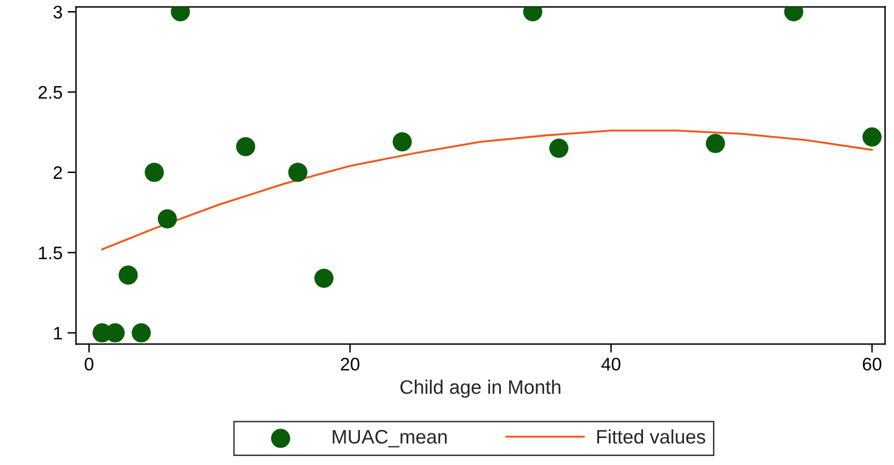 Image resolution: width=894 pixels, height=465 pixels. I want to click on y-tick-label: 1, so click(58, 333).